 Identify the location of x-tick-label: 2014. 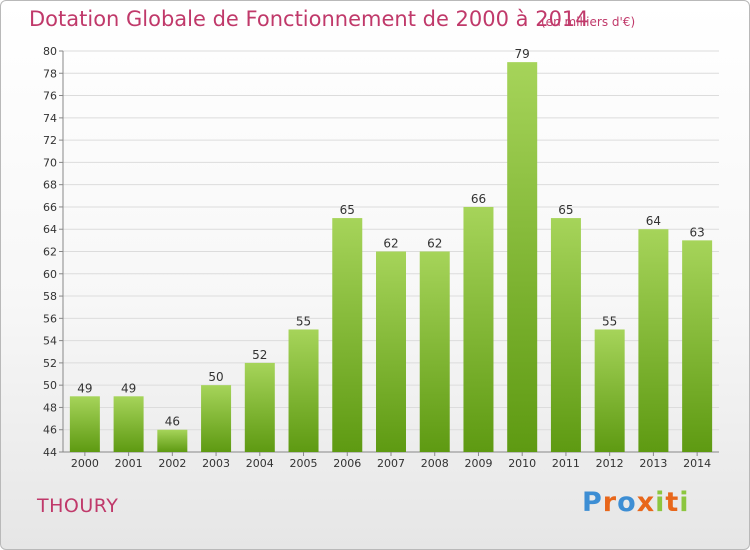
(697, 463).